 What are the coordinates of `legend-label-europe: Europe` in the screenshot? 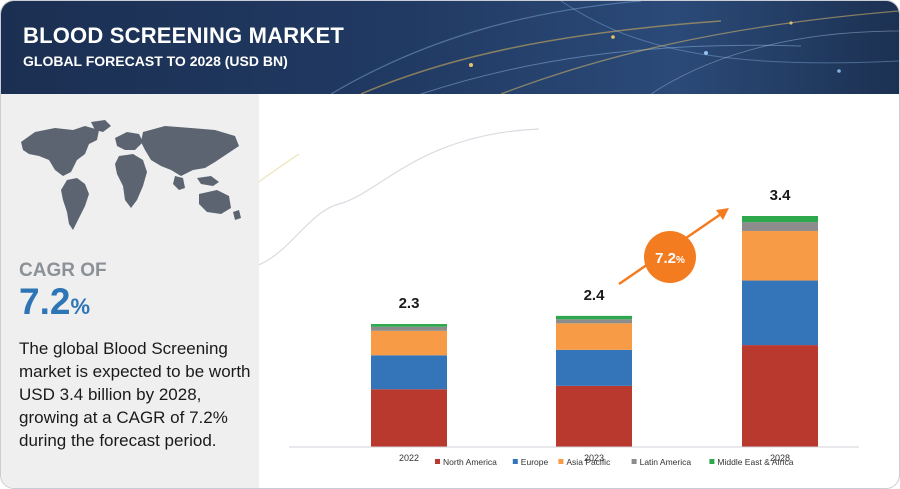 It's located at (535, 462).